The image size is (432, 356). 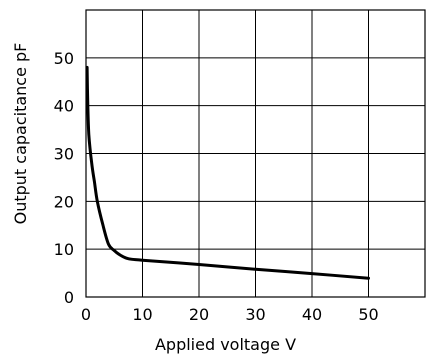 What do you see at coordinates (142, 314) in the screenshot?
I see `x-tick-label: 10` at bounding box center [142, 314].